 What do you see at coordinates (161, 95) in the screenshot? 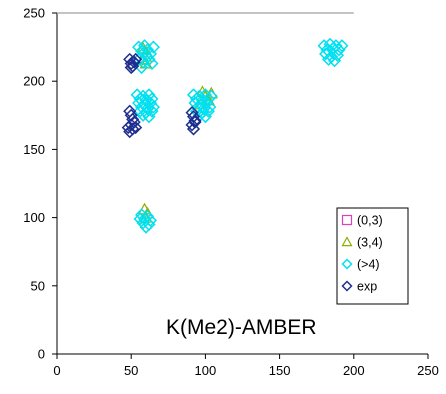
I see `series-exp` at bounding box center [161, 95].